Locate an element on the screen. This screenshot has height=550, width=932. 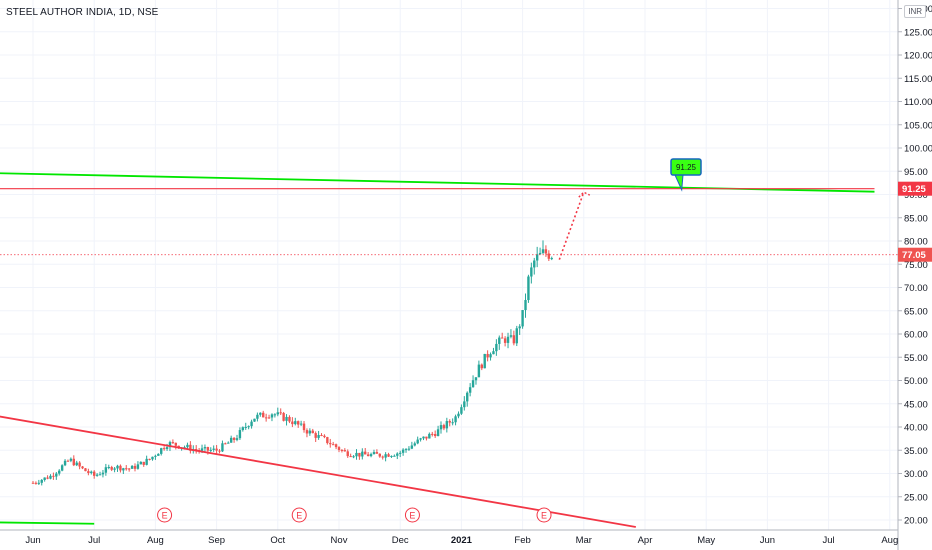
x-tick-label: Jun is located at coordinates (32, 540).